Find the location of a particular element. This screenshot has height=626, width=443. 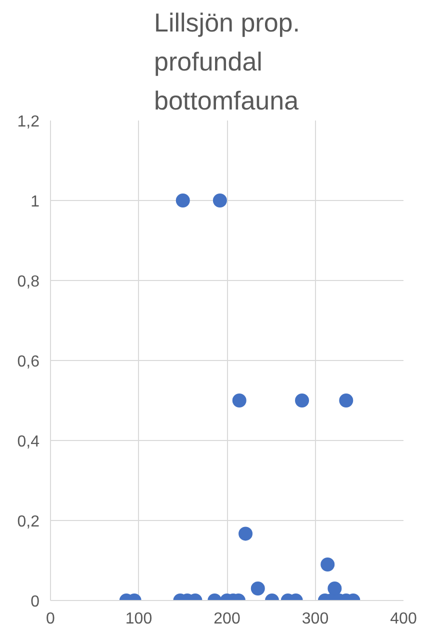

y-tick-label: 0,2 is located at coordinates (28, 522).